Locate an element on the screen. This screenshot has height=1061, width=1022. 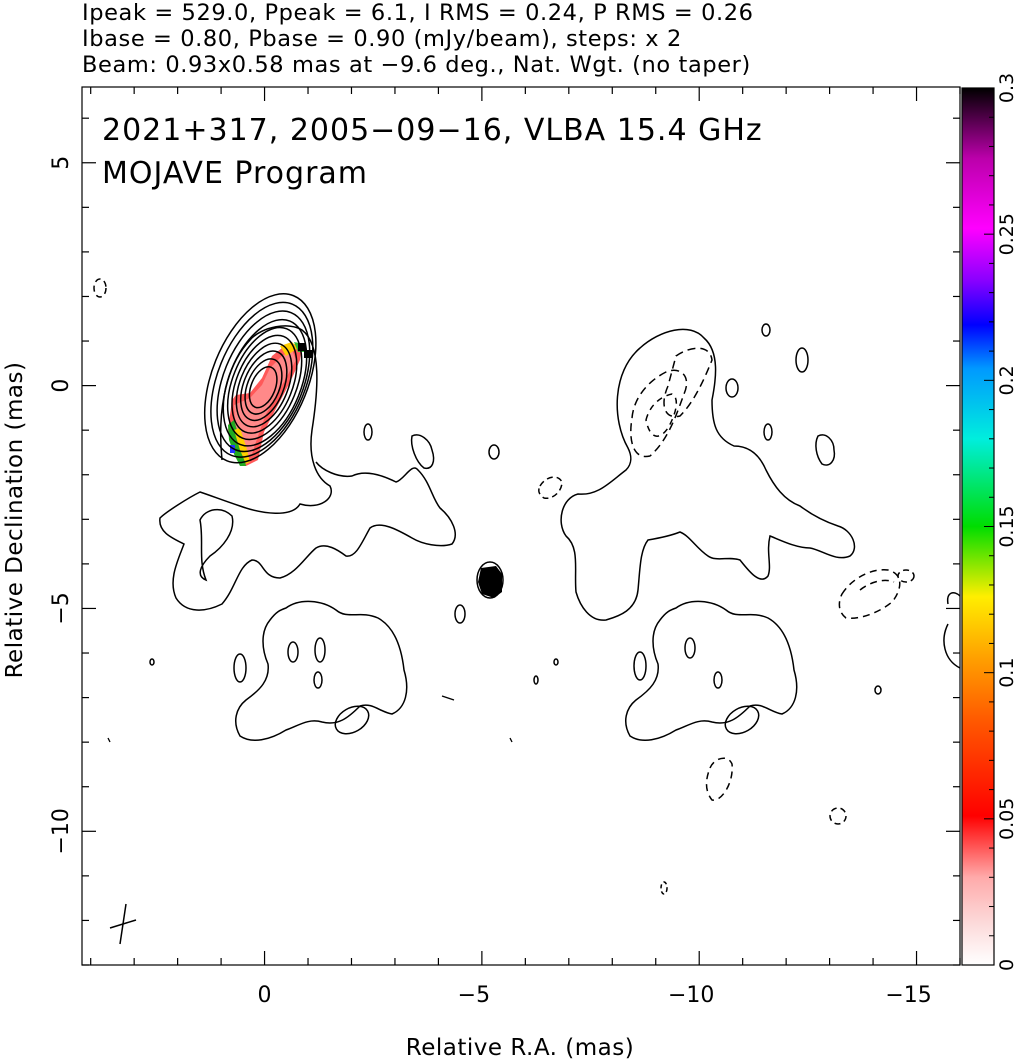
isolated-feature is located at coordinates (490, 580).